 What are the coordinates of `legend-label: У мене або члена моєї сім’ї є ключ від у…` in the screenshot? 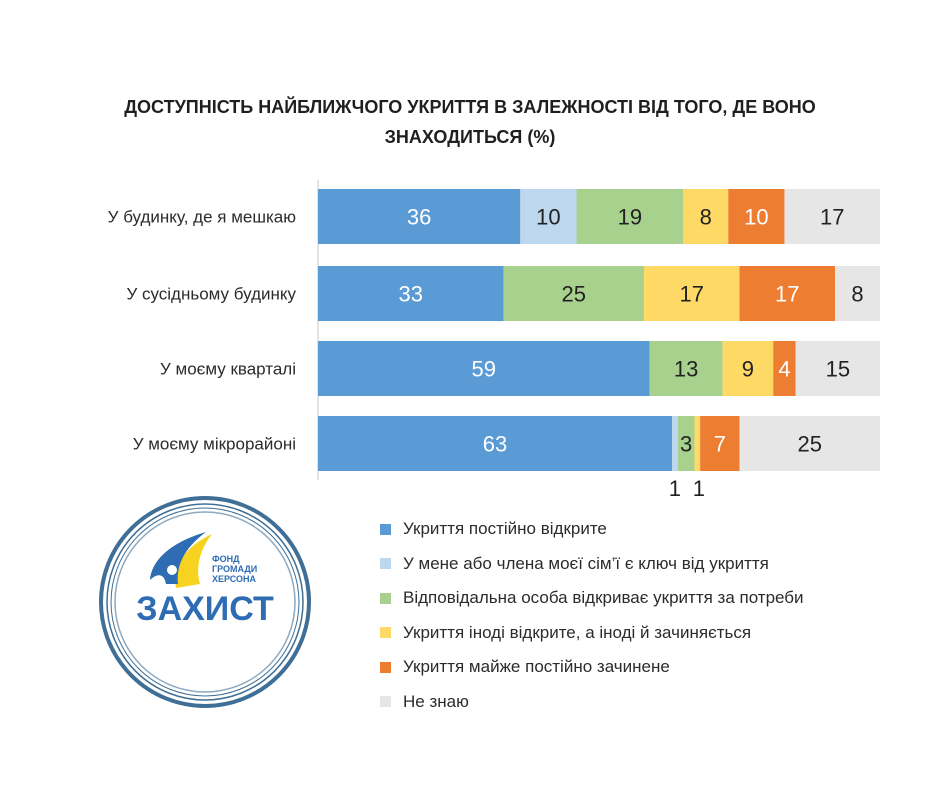 It's located at (586, 563).